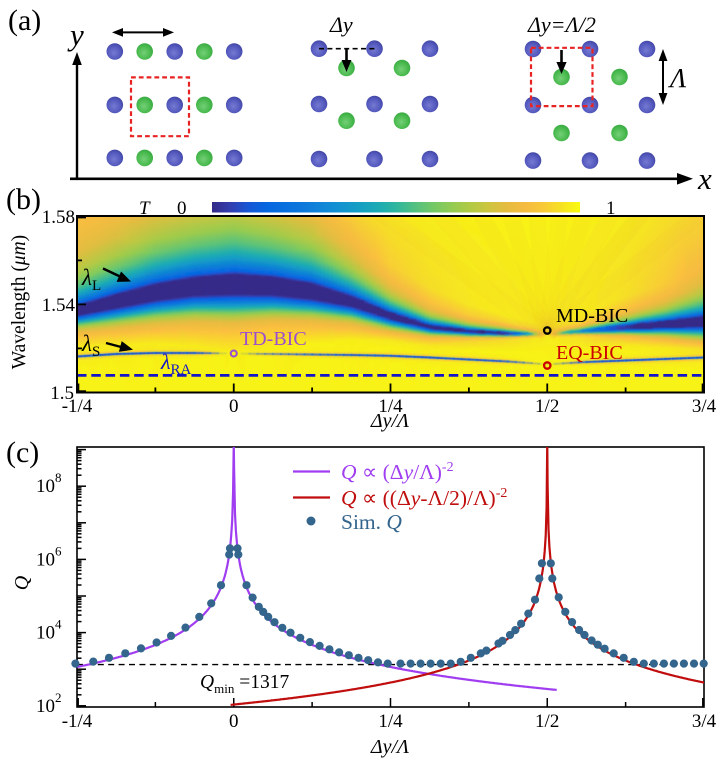  I want to click on svg-text: Δy, so click(341, 24).